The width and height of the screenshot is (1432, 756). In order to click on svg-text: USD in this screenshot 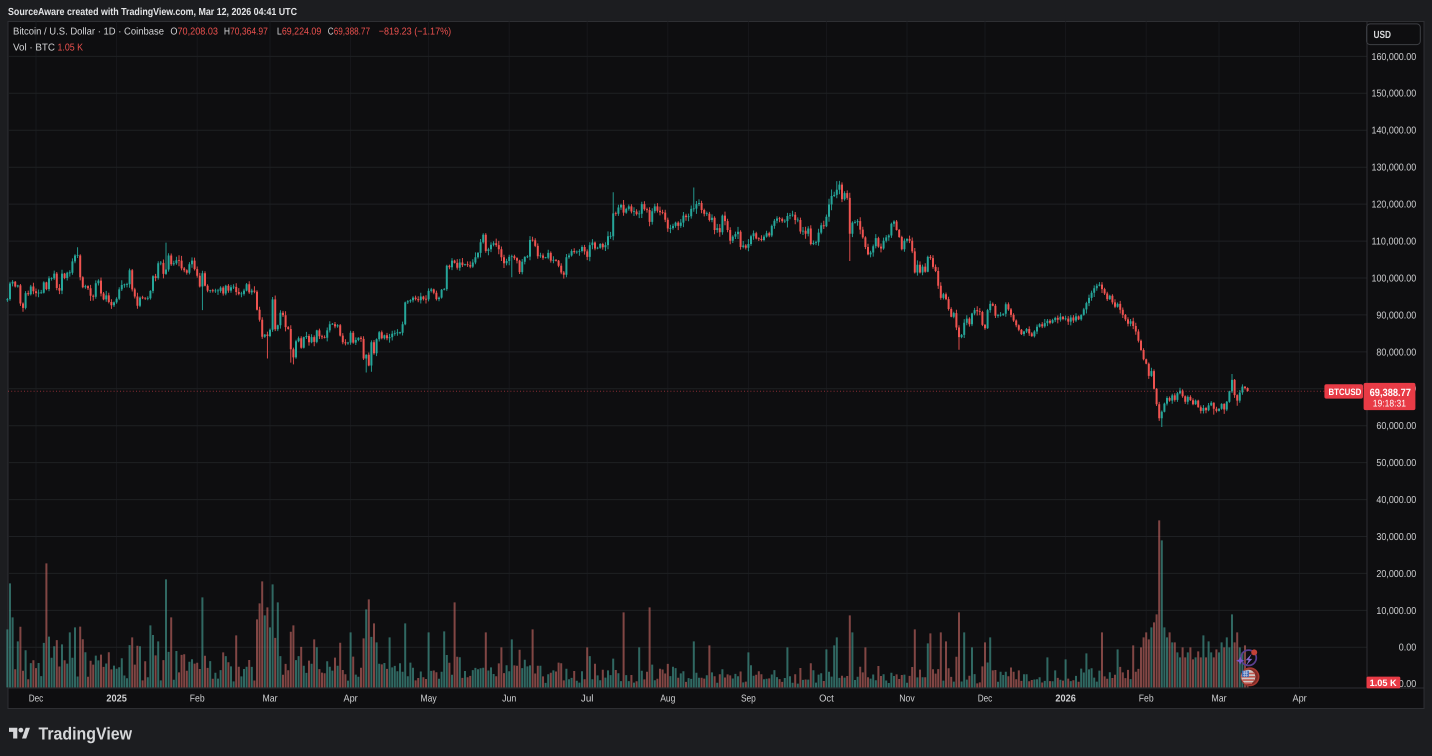, I will do `click(1383, 35)`.